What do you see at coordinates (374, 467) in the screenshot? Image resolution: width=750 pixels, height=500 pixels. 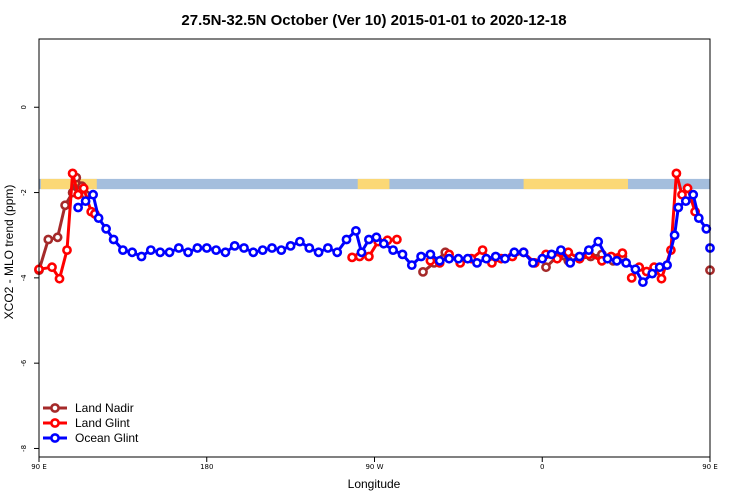 I see `x-tick-label: 90 W` at bounding box center [374, 467].